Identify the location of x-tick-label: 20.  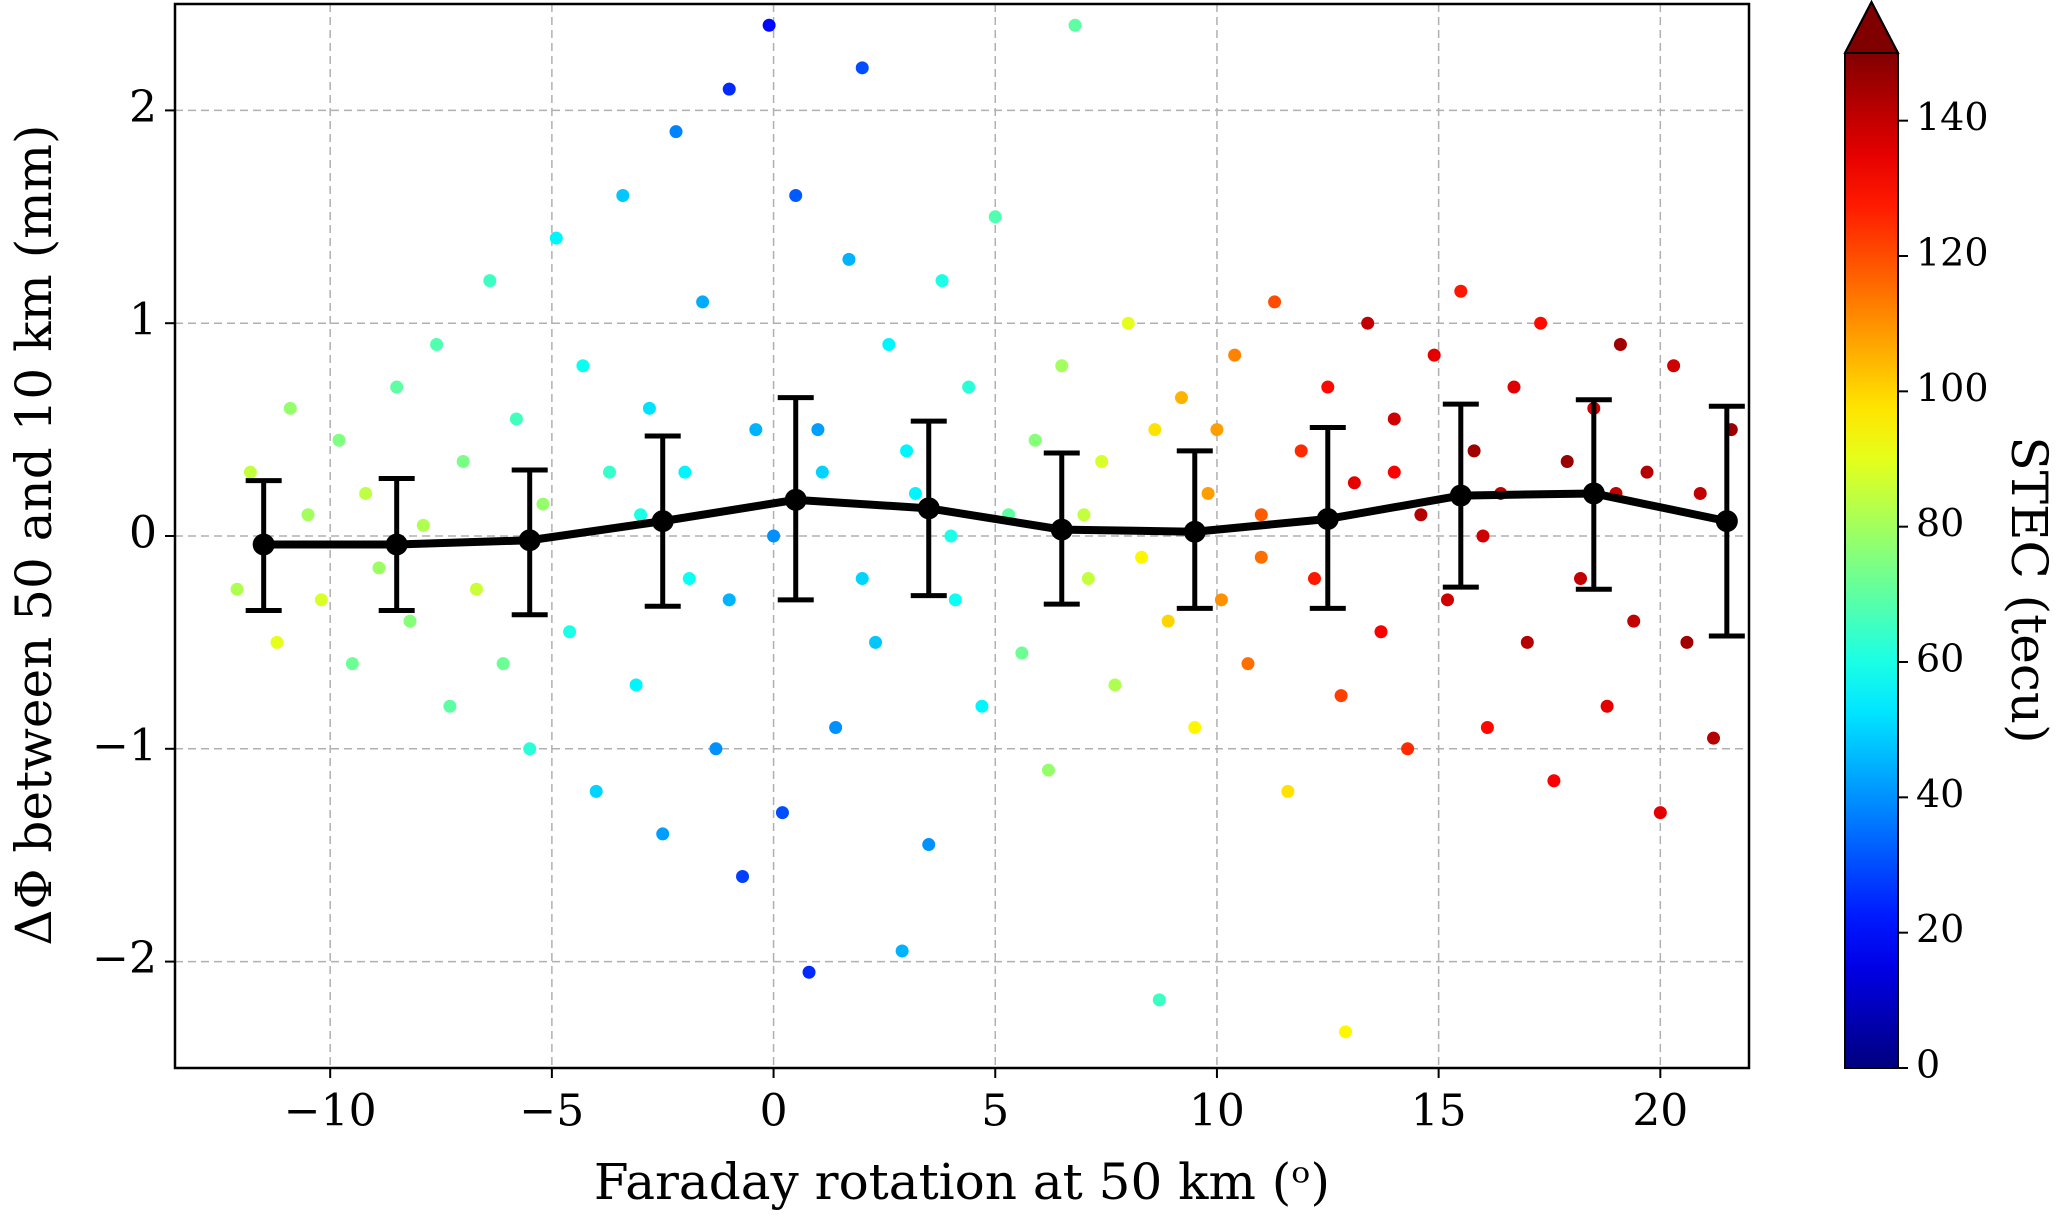
(1660, 1111).